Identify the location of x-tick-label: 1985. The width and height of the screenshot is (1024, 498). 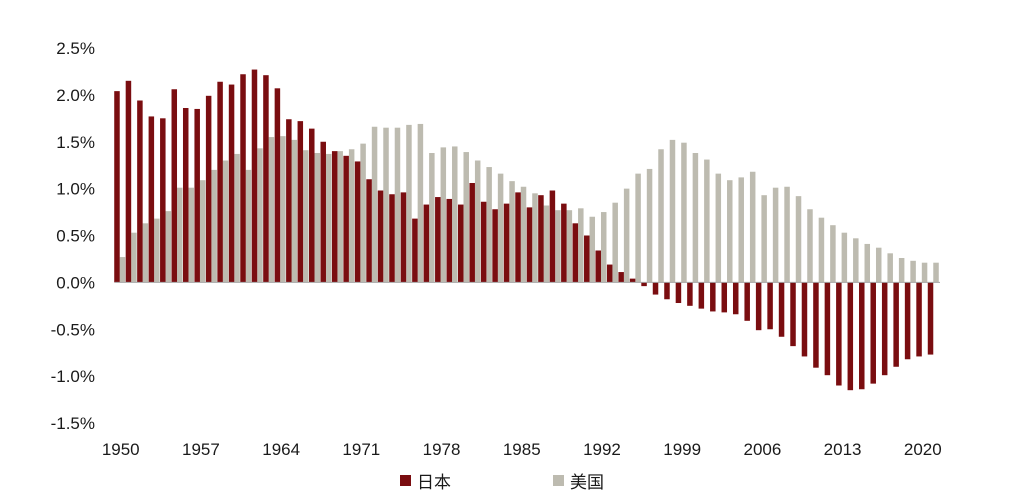
(522, 449).